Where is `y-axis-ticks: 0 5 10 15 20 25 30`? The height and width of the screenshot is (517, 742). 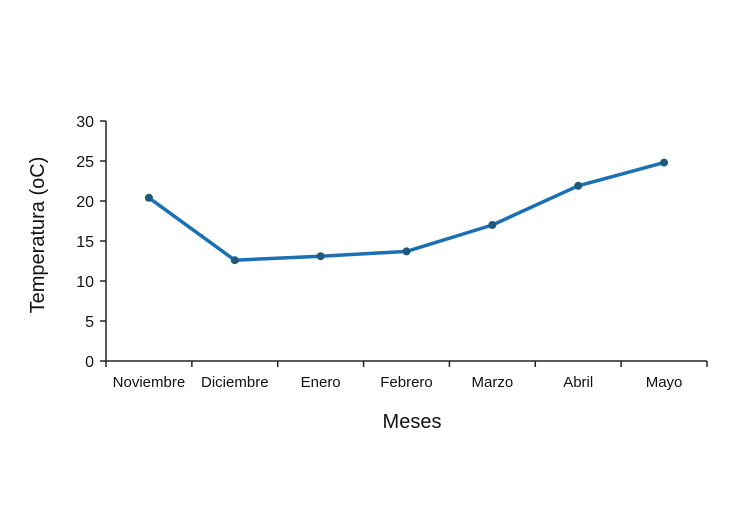 y-axis-ticks: 0 5 10 15 20 25 30 is located at coordinates (91, 242).